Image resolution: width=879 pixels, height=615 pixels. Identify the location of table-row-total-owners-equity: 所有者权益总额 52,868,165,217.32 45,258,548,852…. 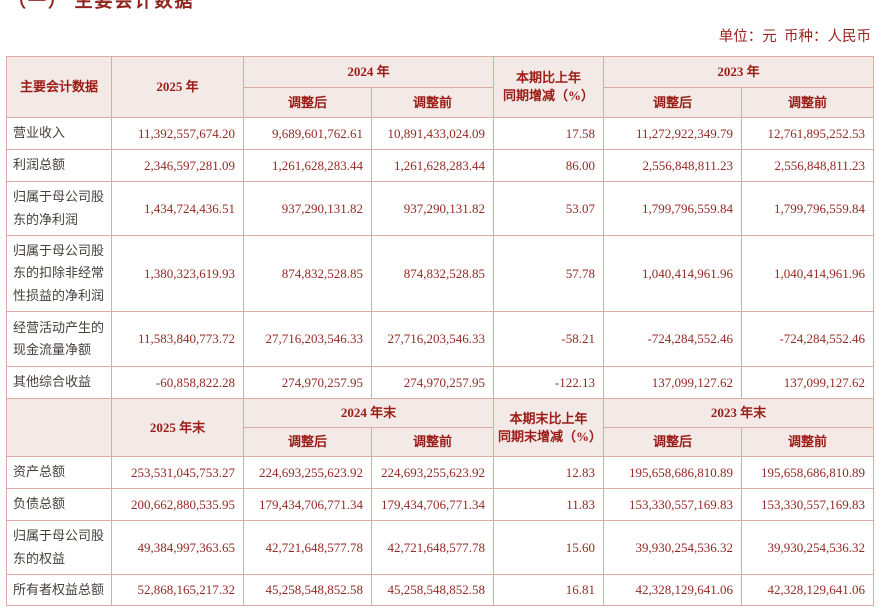
(440, 590).